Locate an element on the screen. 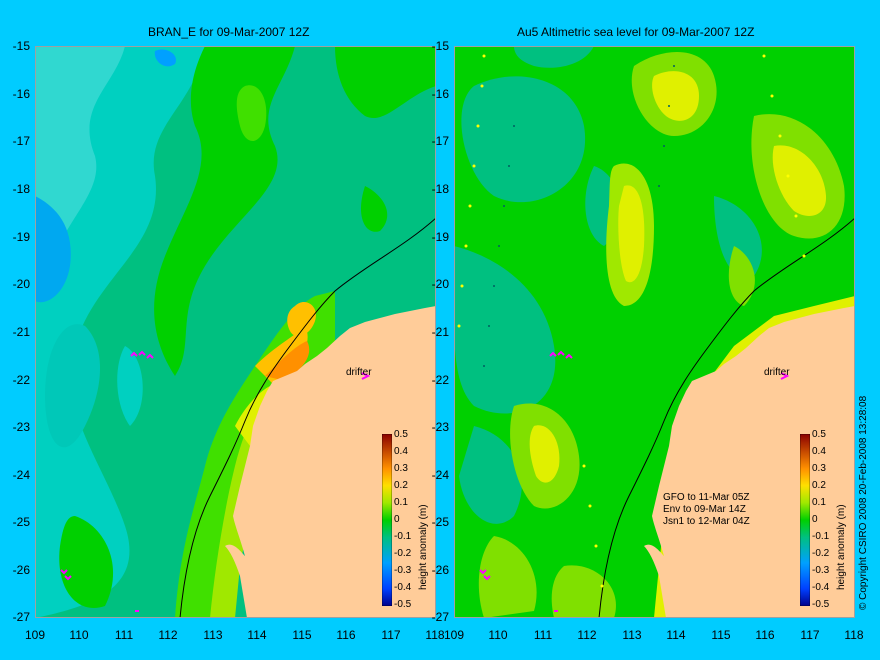 The image size is (880, 660). drifter-label-left: drifter is located at coordinates (359, 372).